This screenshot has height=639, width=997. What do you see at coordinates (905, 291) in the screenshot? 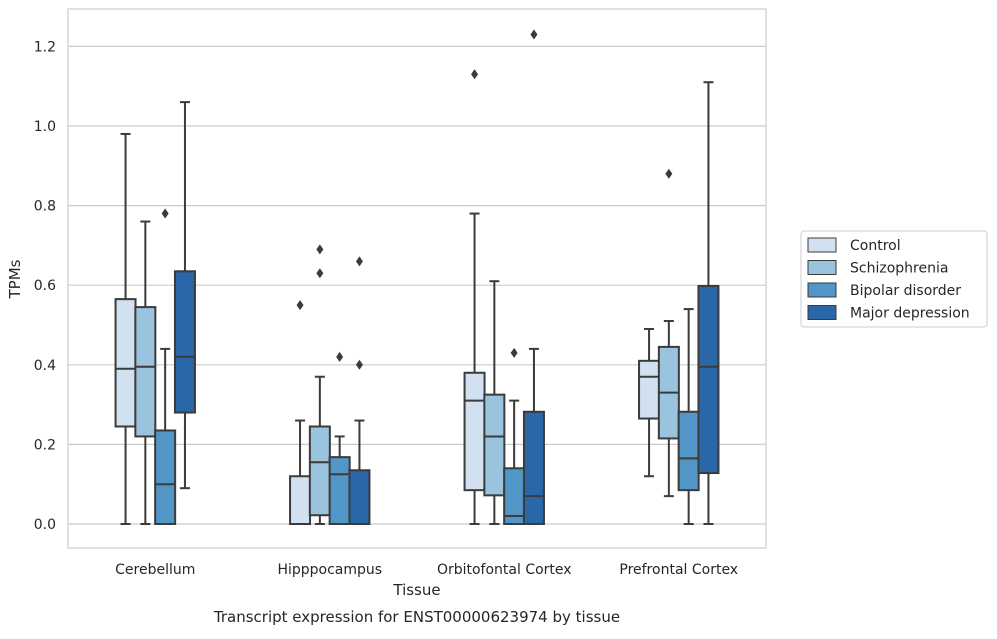
I see `legend-label: Bipolar disorder` at bounding box center [905, 291].